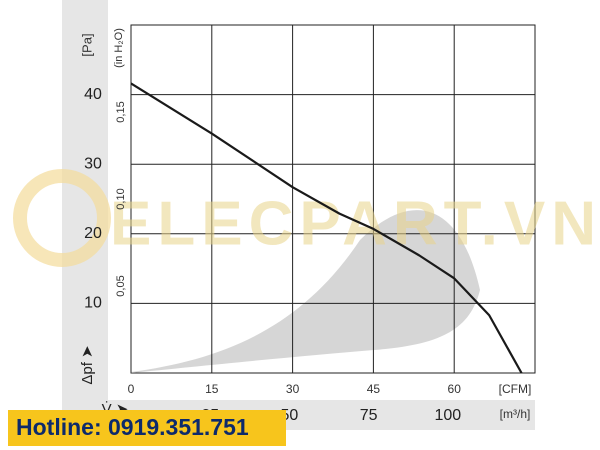 The height and width of the screenshot is (450, 600). What do you see at coordinates (93, 233) in the screenshot?
I see `y-tick-label: 20` at bounding box center [93, 233].